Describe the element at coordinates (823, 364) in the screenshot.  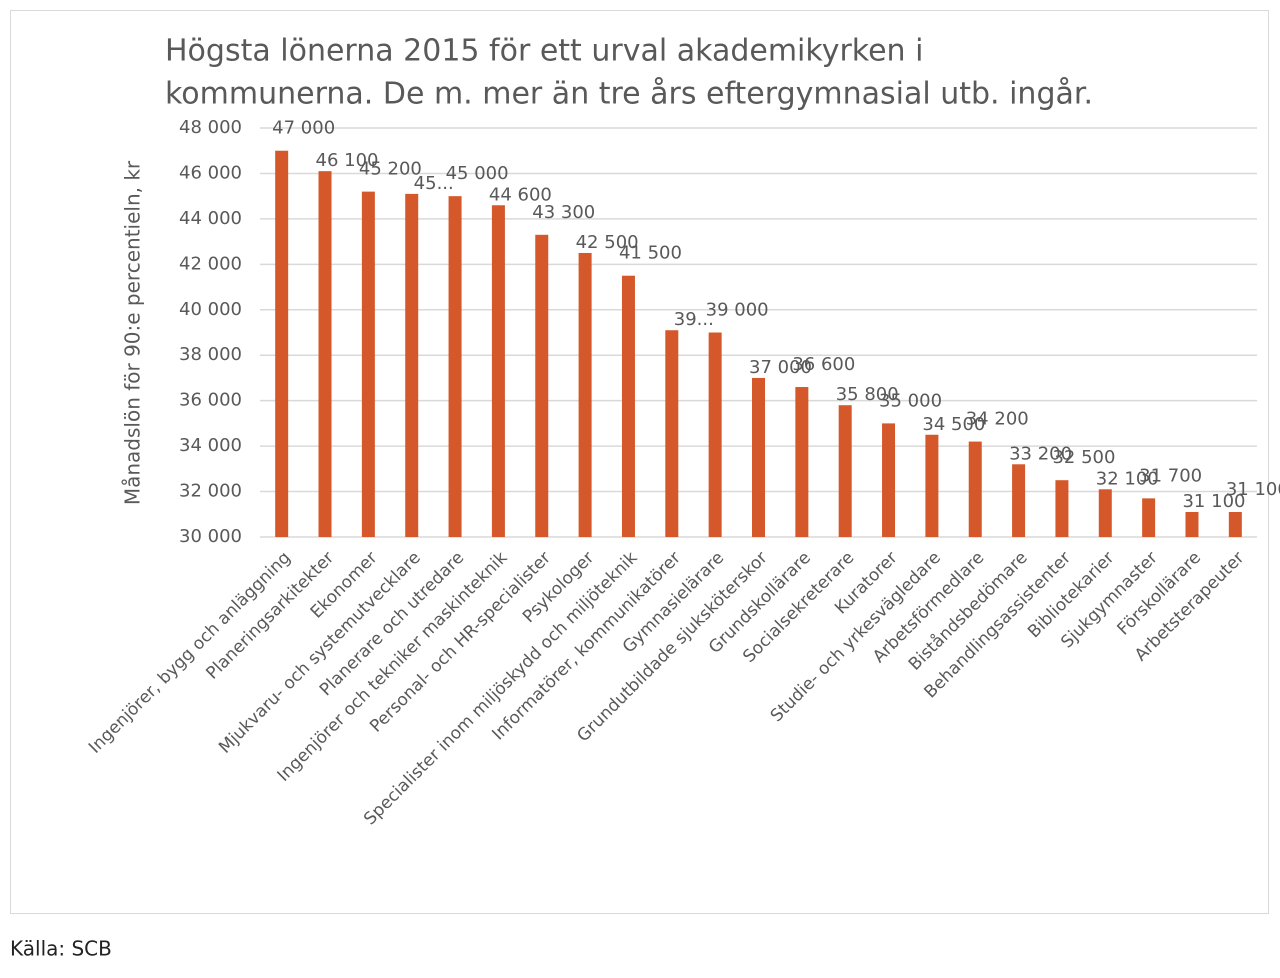
I see `data-label: 36 600` at that location.